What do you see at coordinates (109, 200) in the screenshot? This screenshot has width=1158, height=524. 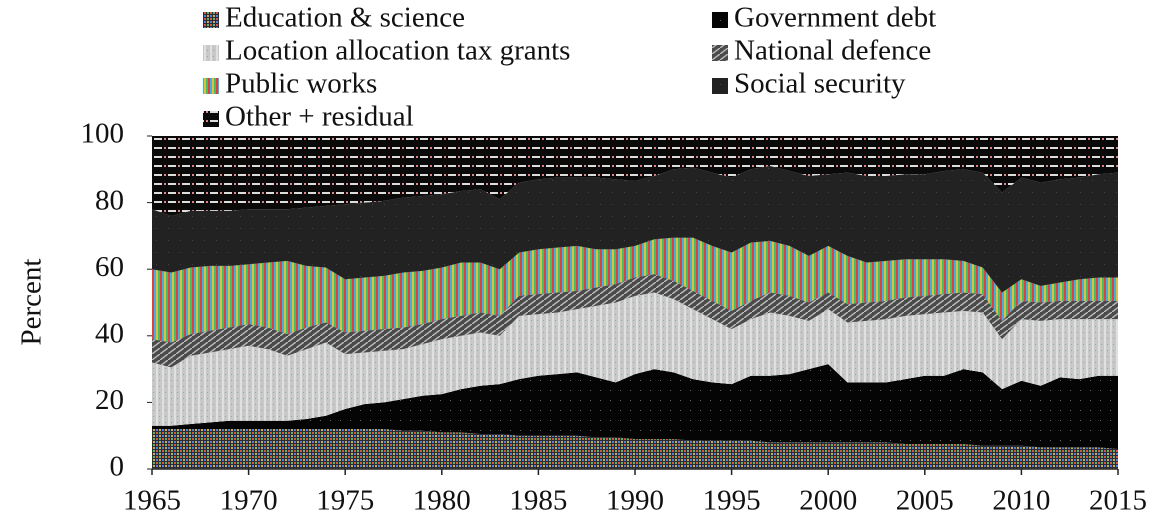 I see `y-tick-label: 80` at bounding box center [109, 200].